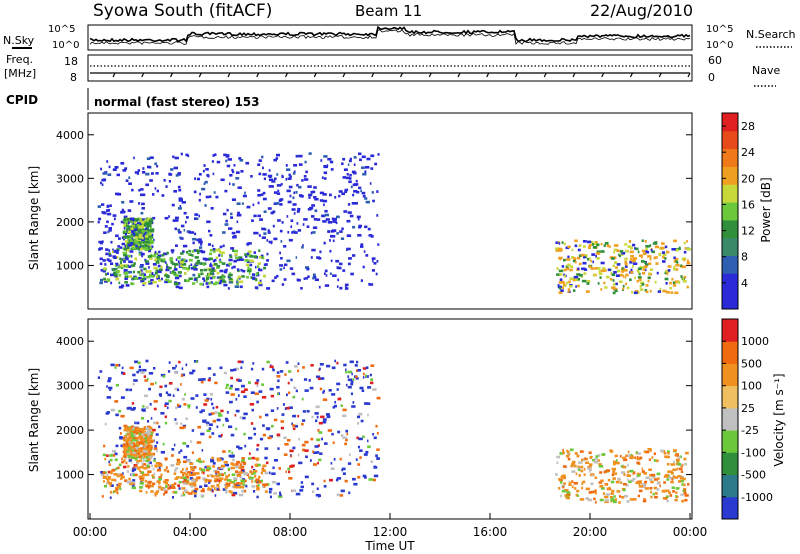 The width and height of the screenshot is (800, 554). I want to click on freq-label-2: [MHz], so click(20, 73).